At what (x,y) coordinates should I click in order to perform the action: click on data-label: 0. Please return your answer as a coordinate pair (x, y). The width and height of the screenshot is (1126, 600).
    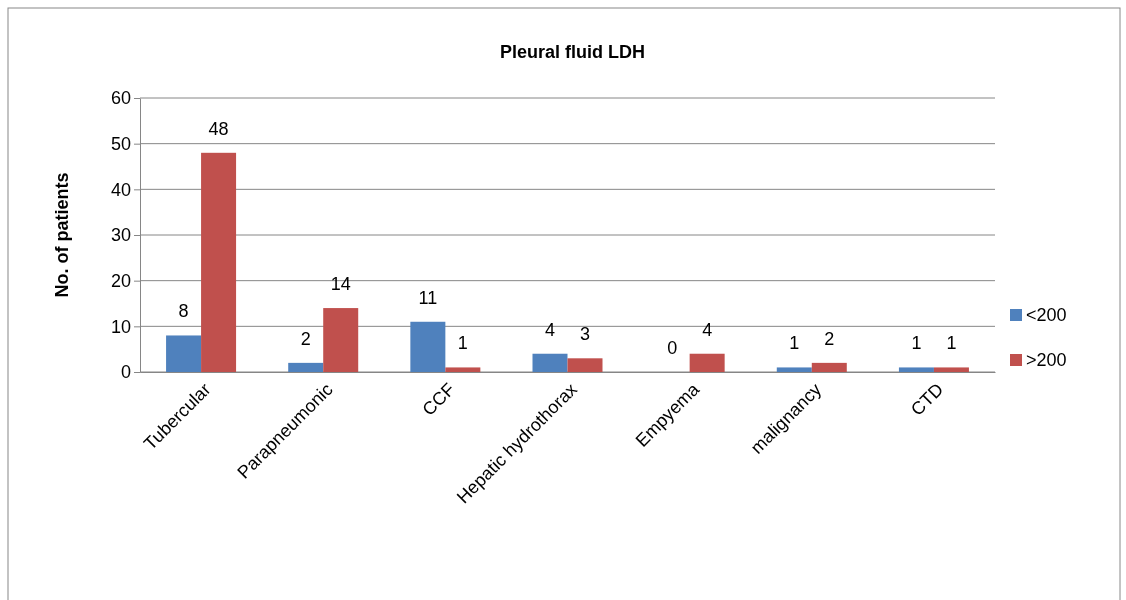
    Looking at the image, I should click on (672, 348).